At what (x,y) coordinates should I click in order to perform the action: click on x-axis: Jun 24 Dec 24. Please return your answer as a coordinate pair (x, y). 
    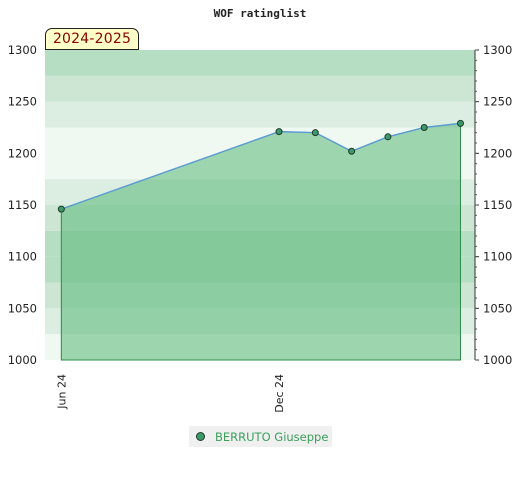
    Looking at the image, I should click on (170, 393).